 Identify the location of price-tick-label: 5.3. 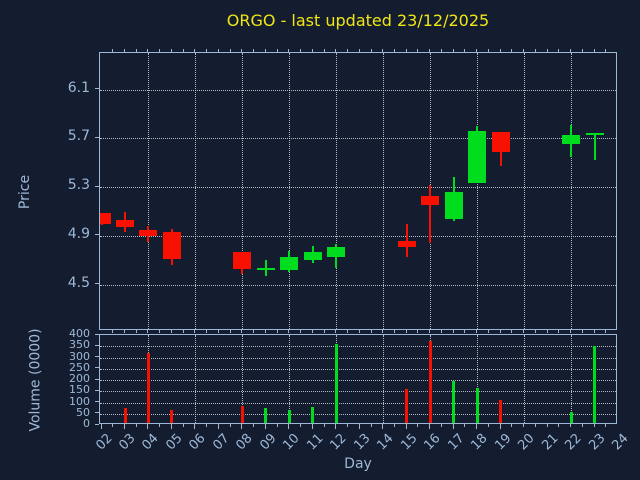
(78, 185).